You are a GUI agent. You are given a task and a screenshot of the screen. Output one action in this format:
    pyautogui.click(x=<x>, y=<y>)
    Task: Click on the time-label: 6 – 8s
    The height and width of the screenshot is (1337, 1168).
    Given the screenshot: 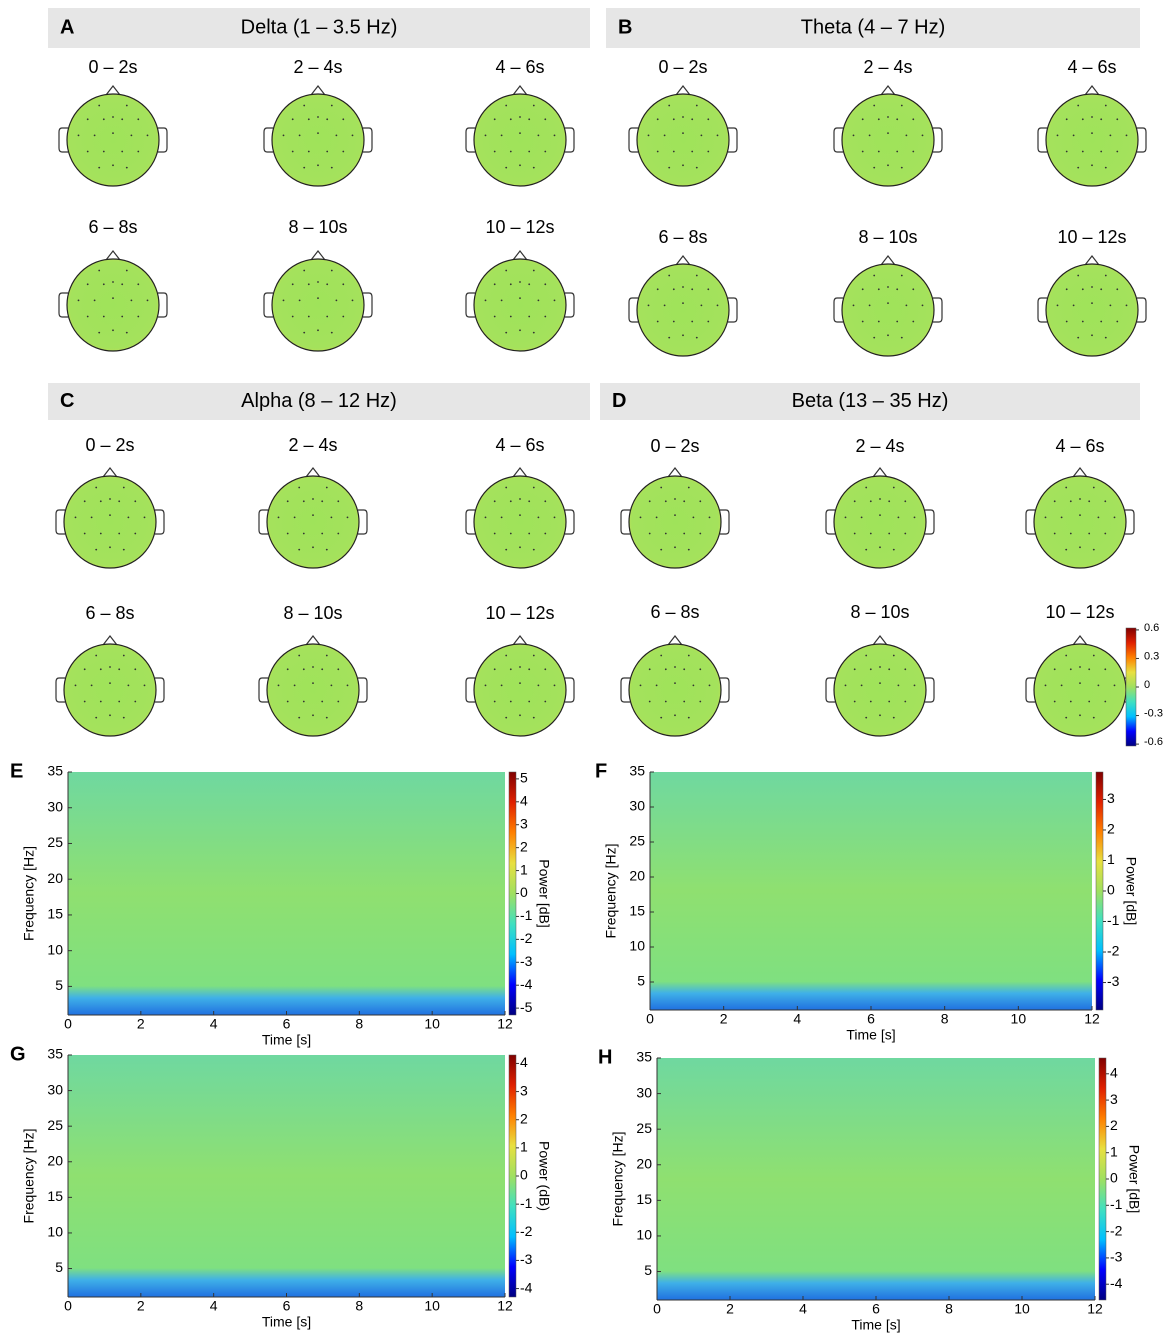 What is the action you would take?
    pyautogui.click(x=109, y=613)
    